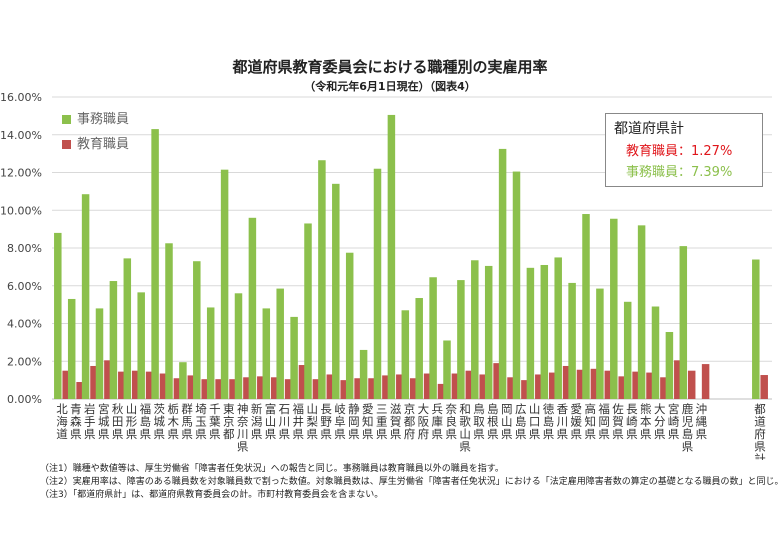  What do you see at coordinates (118, 421) in the screenshot?
I see `x-tick-label: 秋田県` at bounding box center [118, 421].